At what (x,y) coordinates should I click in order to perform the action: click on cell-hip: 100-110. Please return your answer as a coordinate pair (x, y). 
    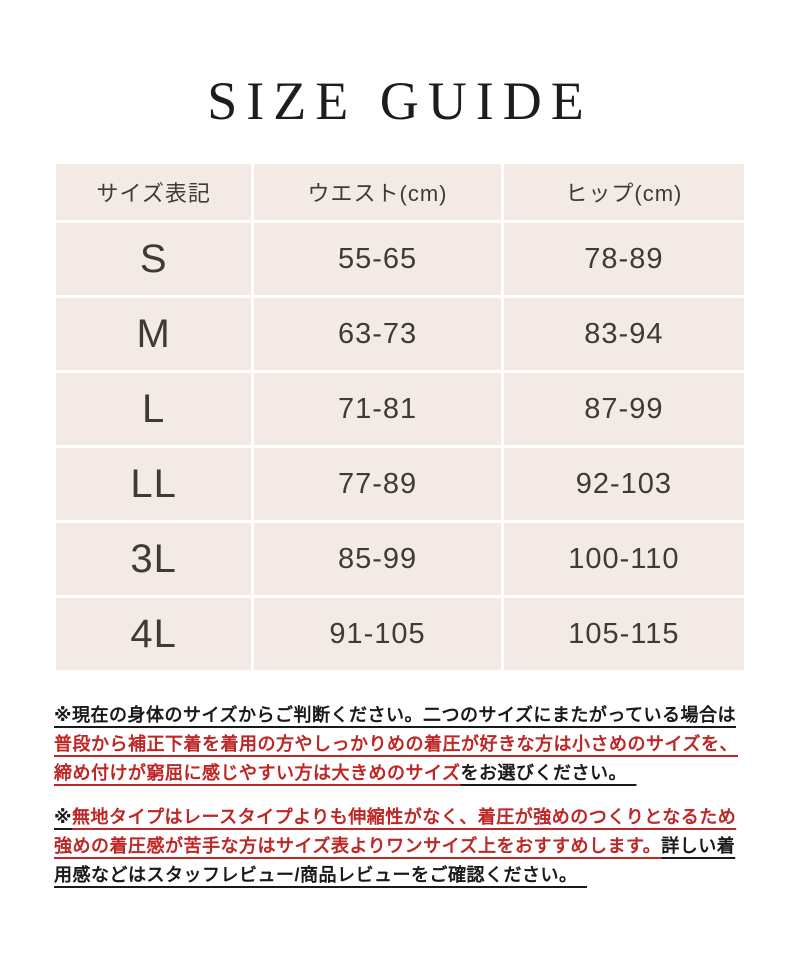
    Looking at the image, I should click on (624, 559).